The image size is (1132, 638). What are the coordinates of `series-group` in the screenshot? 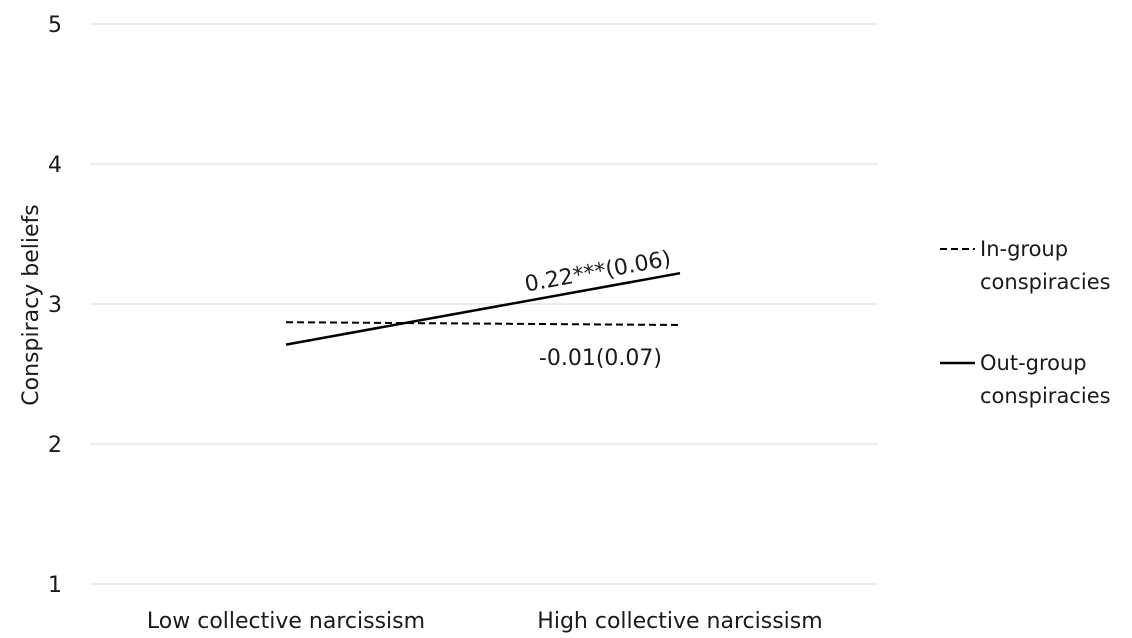 It's located at (483, 308).